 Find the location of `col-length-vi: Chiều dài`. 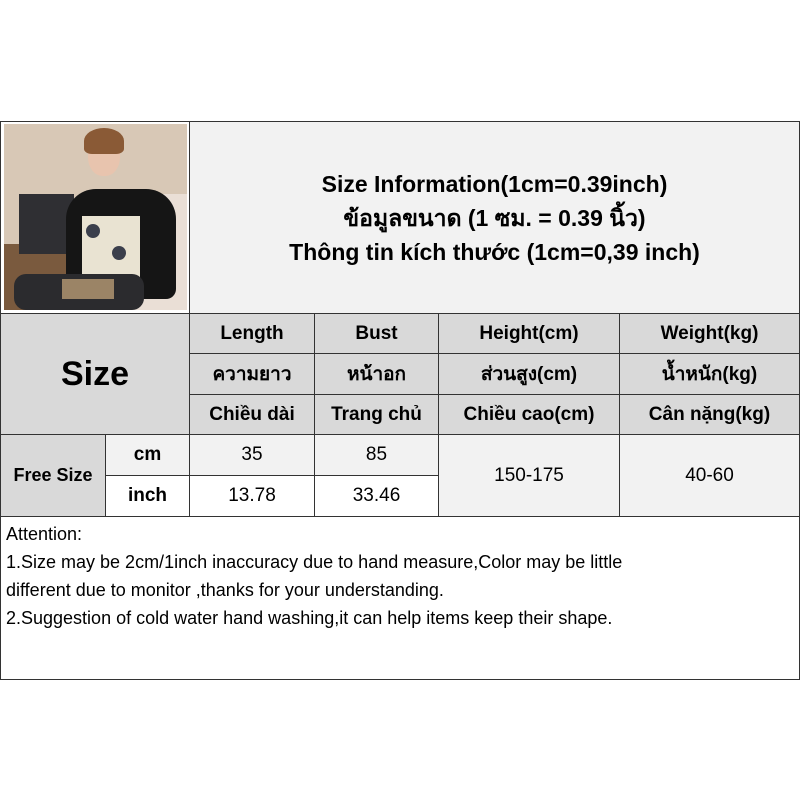

col-length-vi: Chiều dài is located at coordinates (252, 414).